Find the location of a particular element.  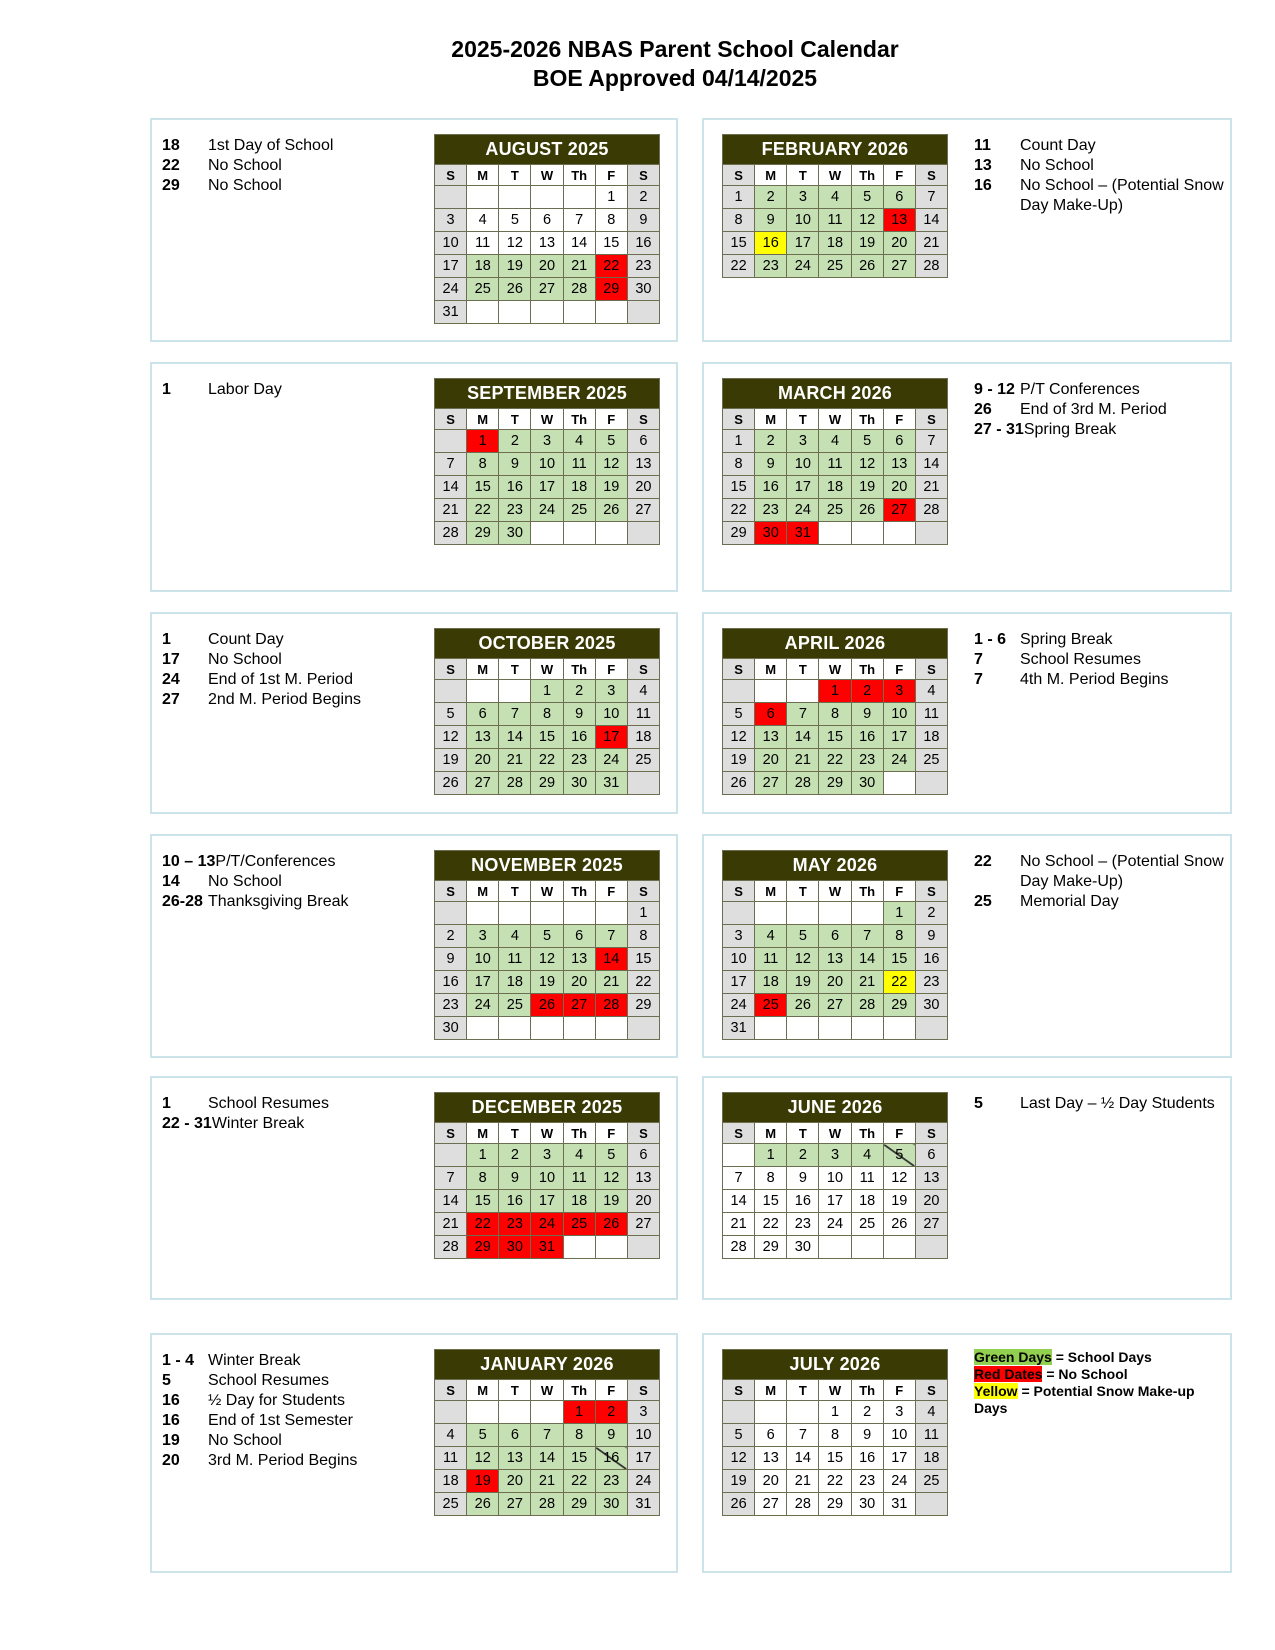

note-item: 1 Count Day is located at coordinates (292, 640).